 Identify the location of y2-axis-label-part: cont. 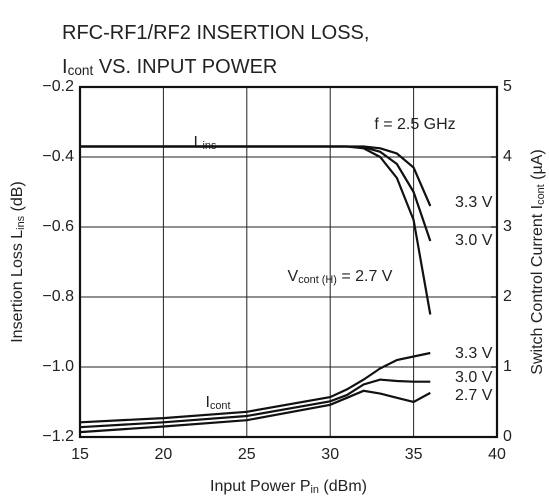
(541, 194).